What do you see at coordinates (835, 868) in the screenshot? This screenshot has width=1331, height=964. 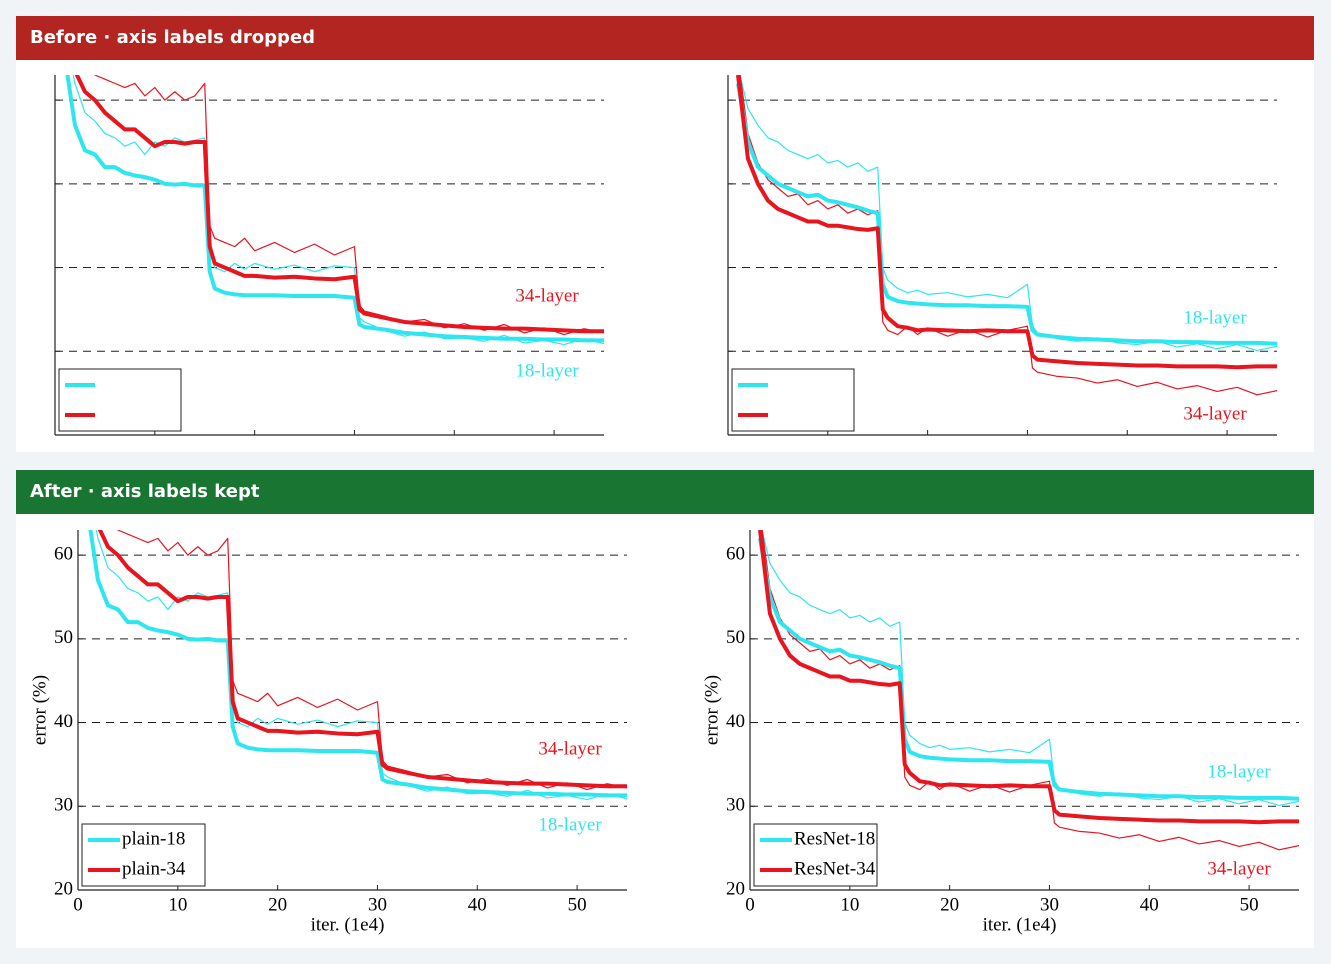 I see `legend-label: ResNet-34` at bounding box center [835, 868].